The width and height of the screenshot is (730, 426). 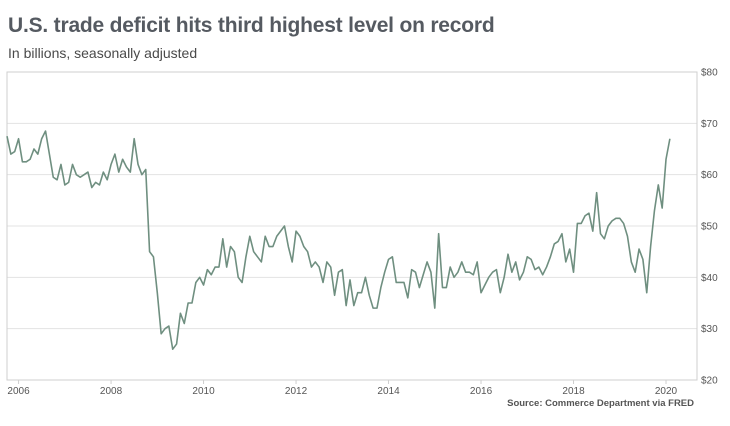 I want to click on x-tick-label: 2006, so click(x=18, y=391).